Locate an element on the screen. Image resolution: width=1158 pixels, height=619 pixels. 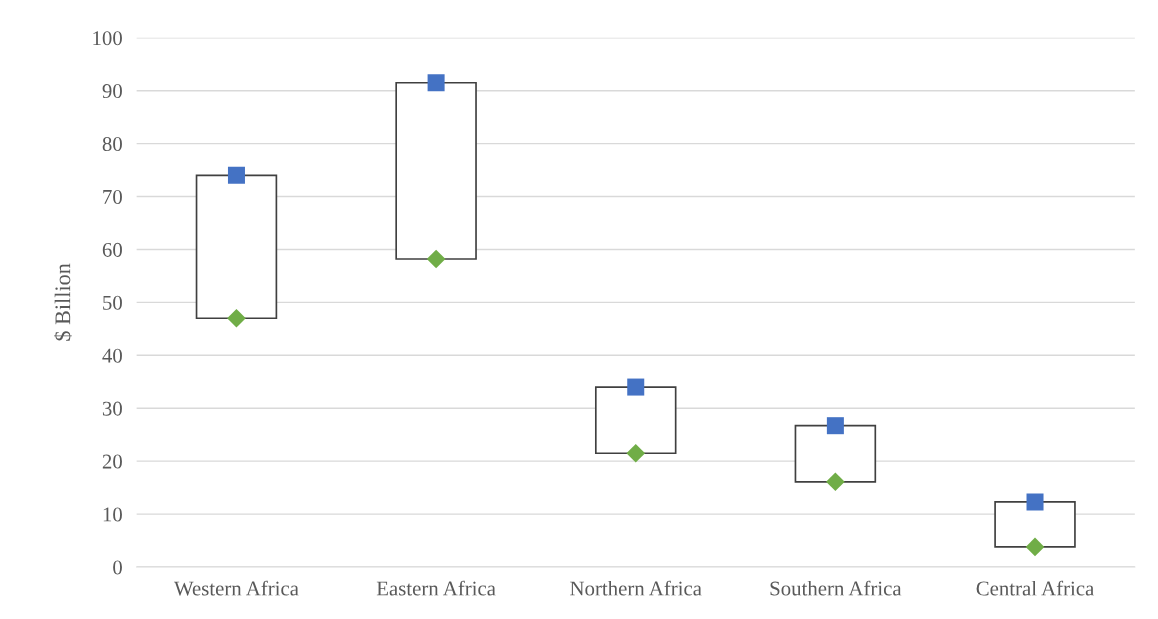
y-tick-label: 100 is located at coordinates (107, 38).